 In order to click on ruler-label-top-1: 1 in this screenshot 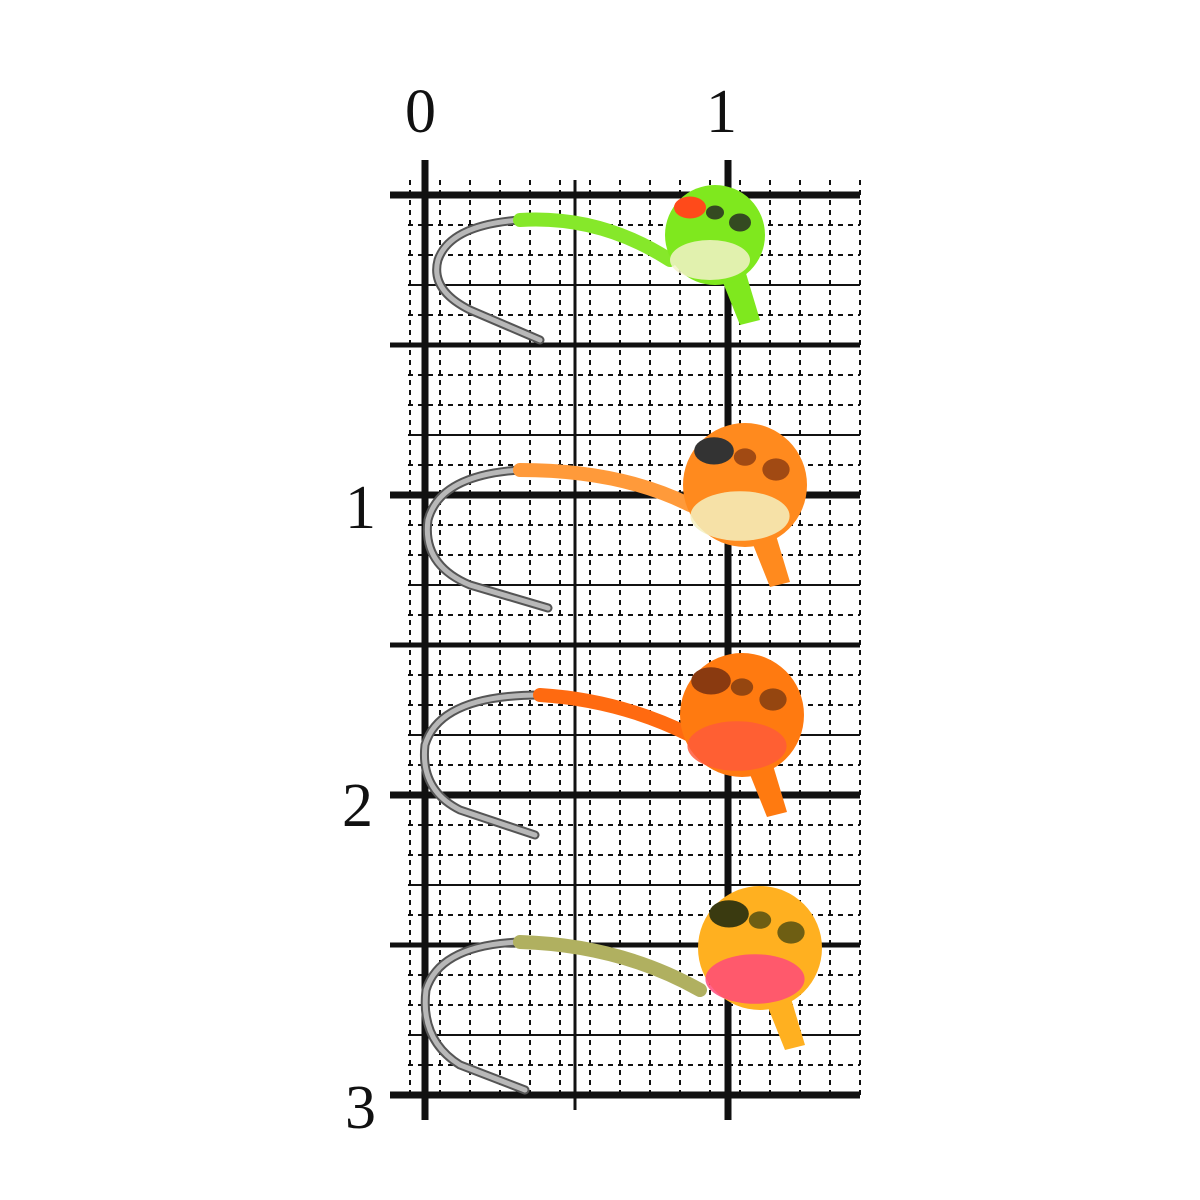, I will do `click(721, 112)`.